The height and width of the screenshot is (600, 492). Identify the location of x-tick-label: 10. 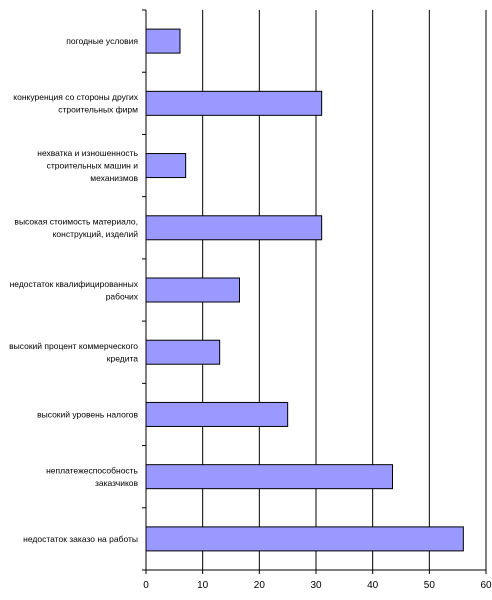
(203, 585).